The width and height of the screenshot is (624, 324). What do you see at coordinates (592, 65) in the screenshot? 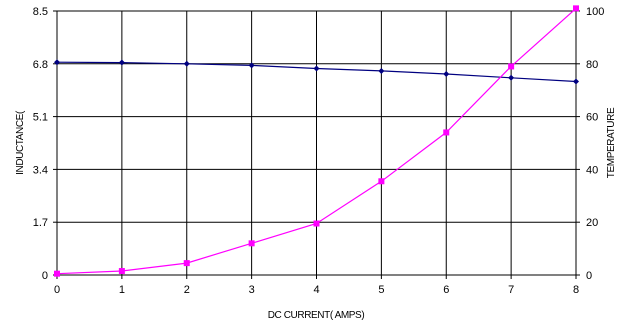
I see `y-right-tick-label: 80` at bounding box center [592, 65].